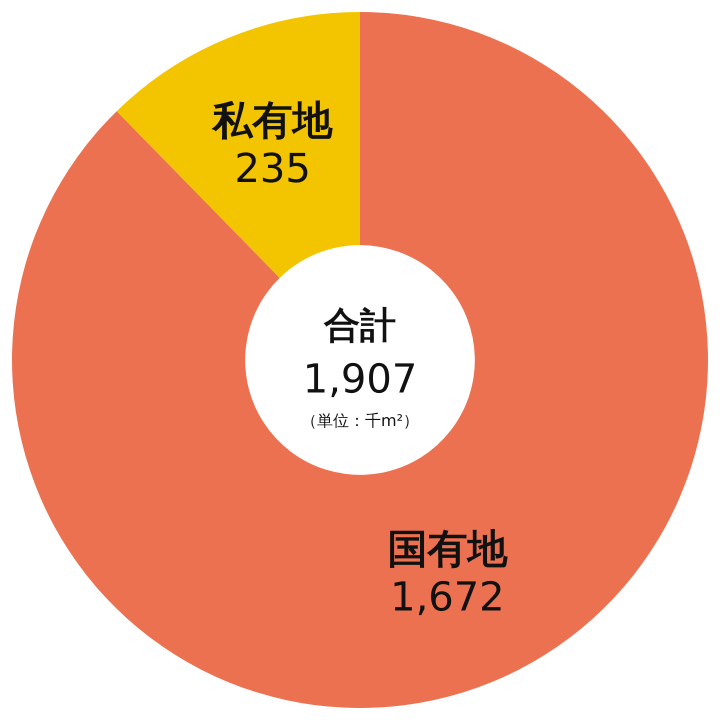 The height and width of the screenshot is (720, 720). I want to click on data-label: 235, so click(272, 169).